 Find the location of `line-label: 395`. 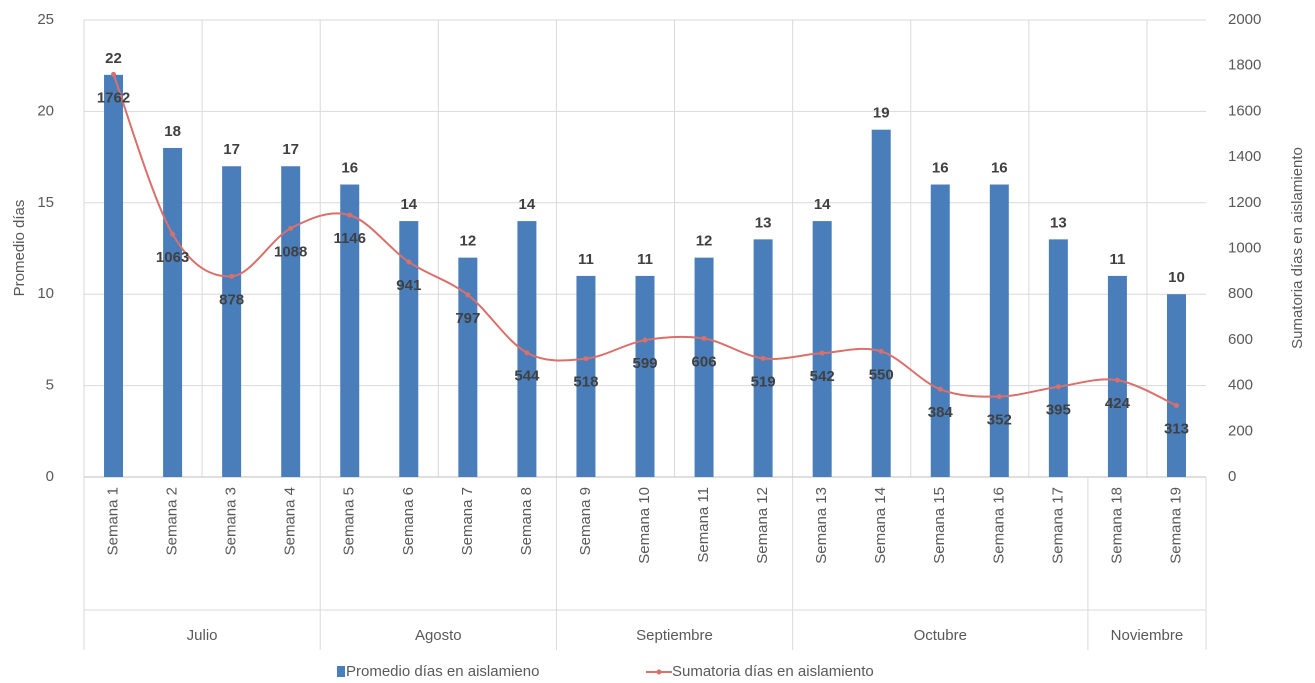

line-label: 395 is located at coordinates (1058, 410).